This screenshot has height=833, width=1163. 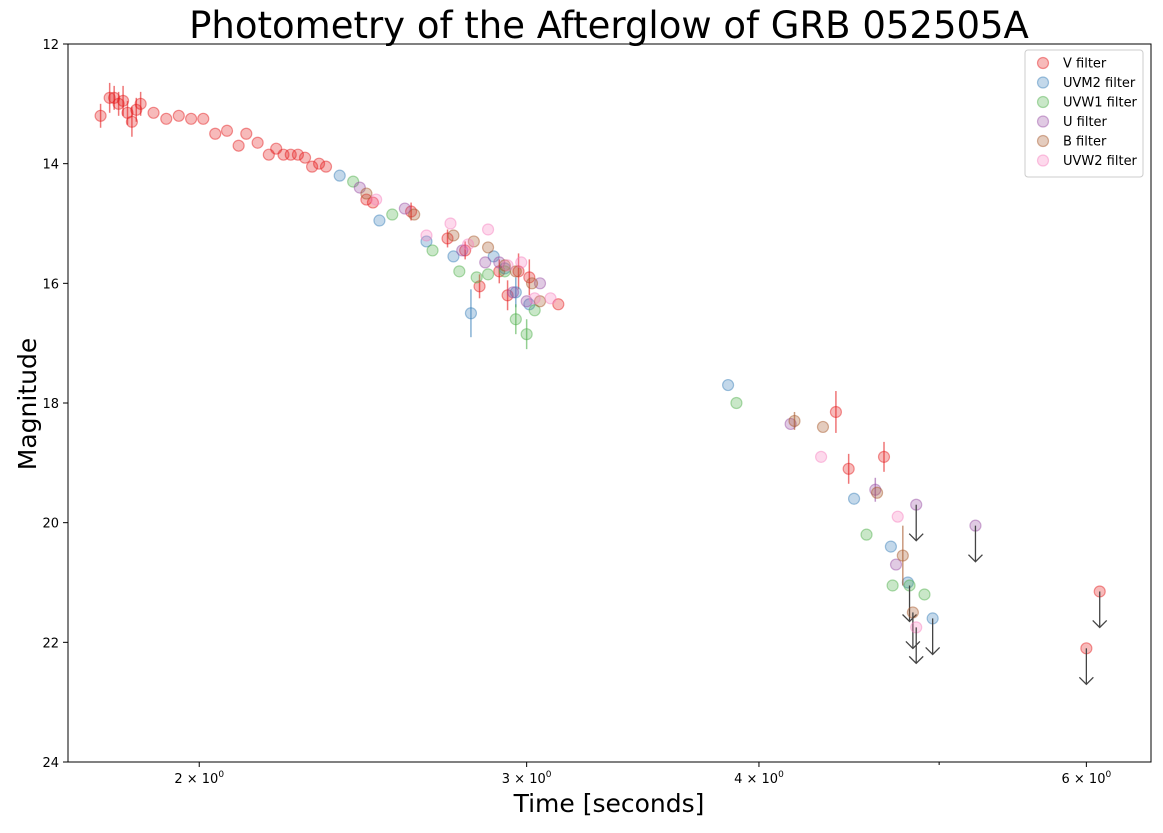 What do you see at coordinates (1085, 142) in the screenshot?
I see `legend-label: B filter` at bounding box center [1085, 142].